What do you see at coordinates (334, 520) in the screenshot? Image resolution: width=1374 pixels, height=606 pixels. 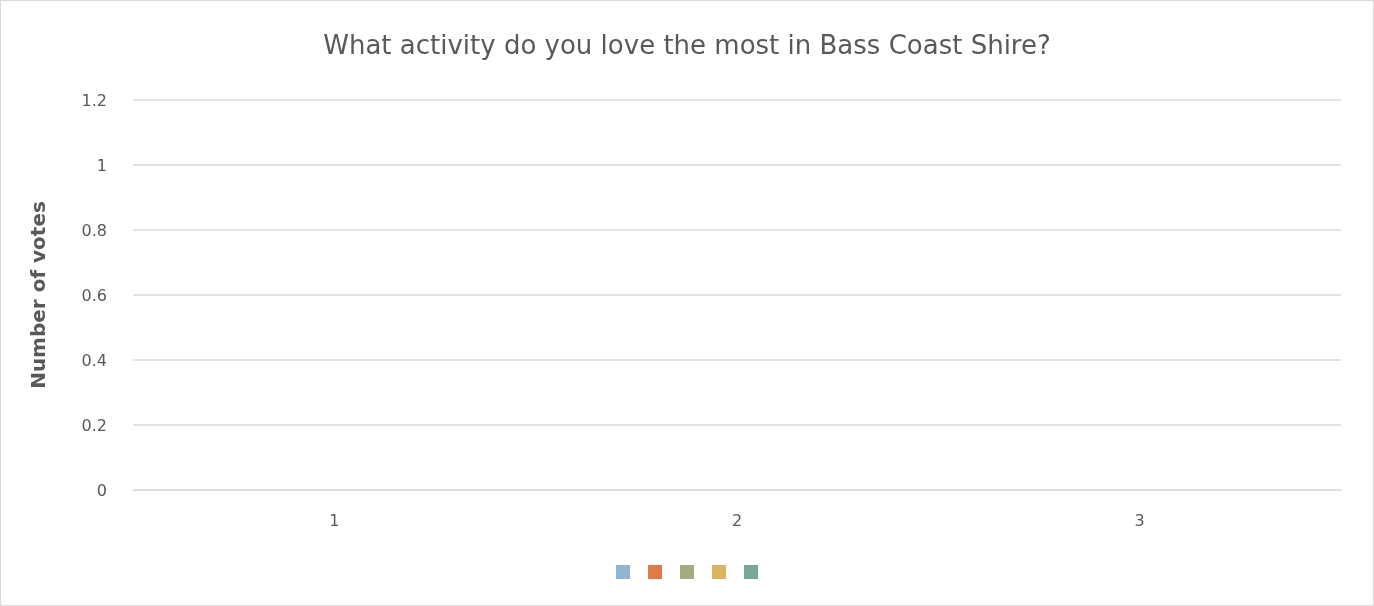 I see `x-tick-label: 1` at bounding box center [334, 520].